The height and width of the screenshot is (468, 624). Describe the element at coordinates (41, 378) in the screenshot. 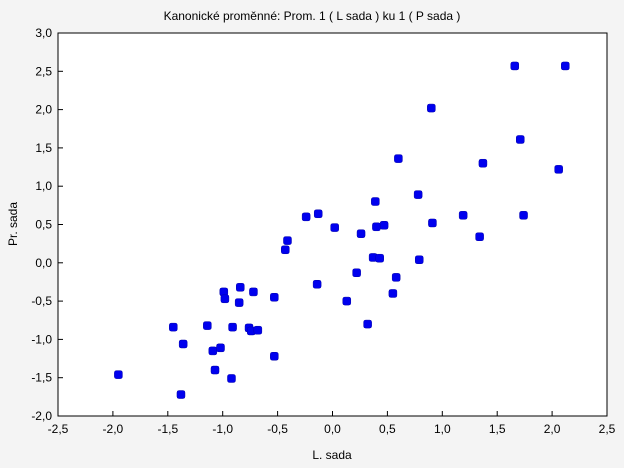

I see `y-tick-label: -1,5` at that location.